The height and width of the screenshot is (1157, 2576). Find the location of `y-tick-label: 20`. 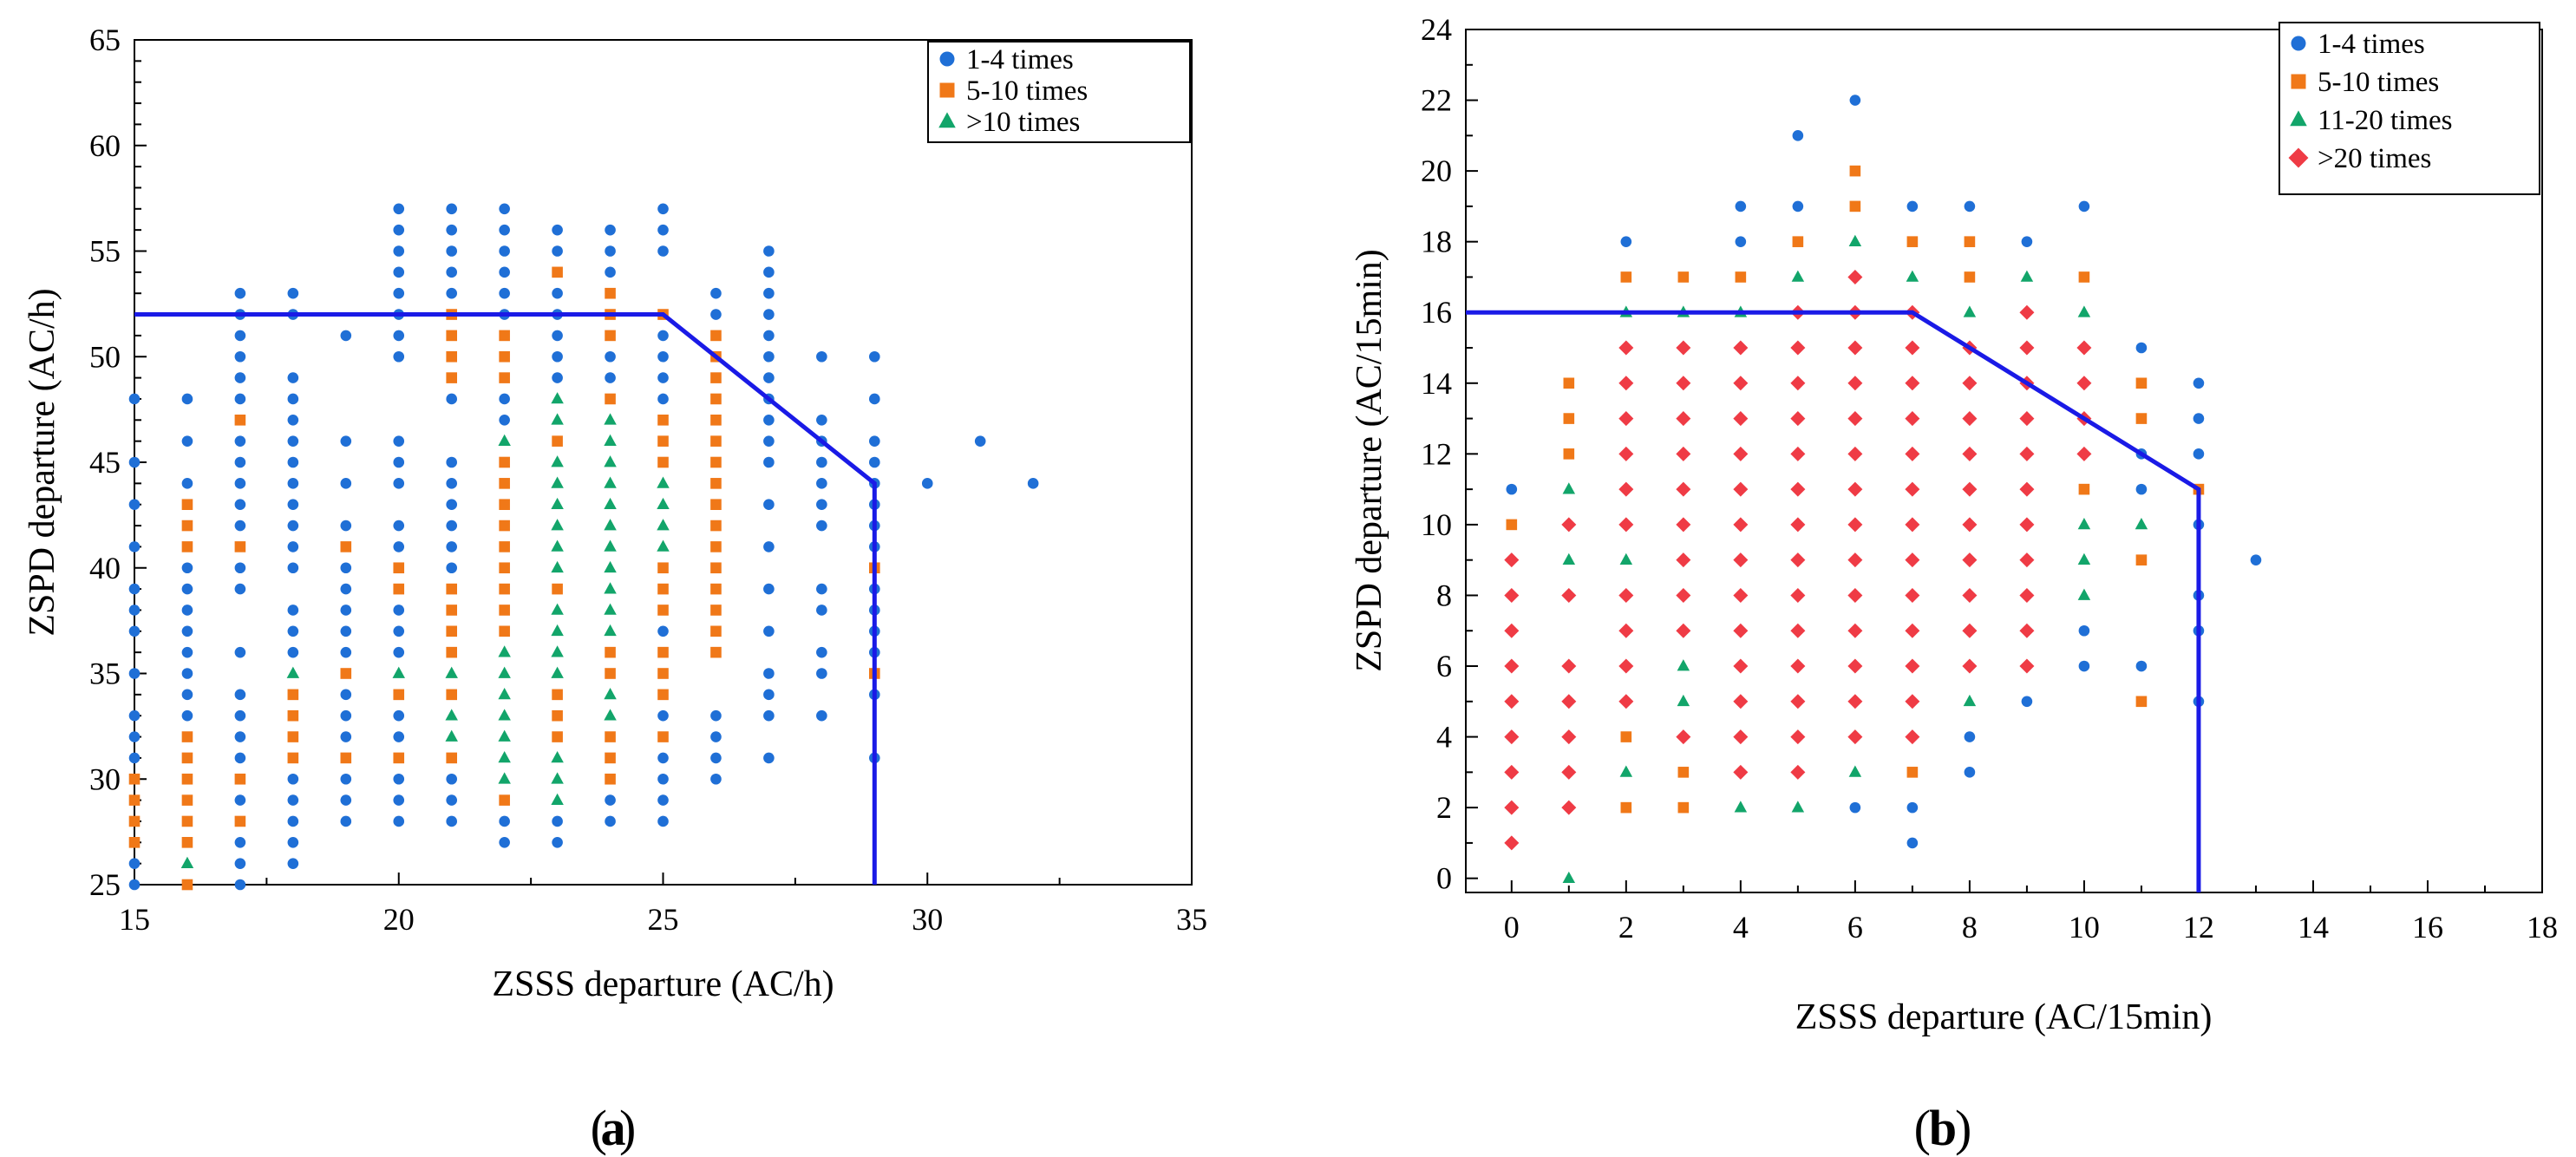

y-tick-label: 20 is located at coordinates (1436, 171).